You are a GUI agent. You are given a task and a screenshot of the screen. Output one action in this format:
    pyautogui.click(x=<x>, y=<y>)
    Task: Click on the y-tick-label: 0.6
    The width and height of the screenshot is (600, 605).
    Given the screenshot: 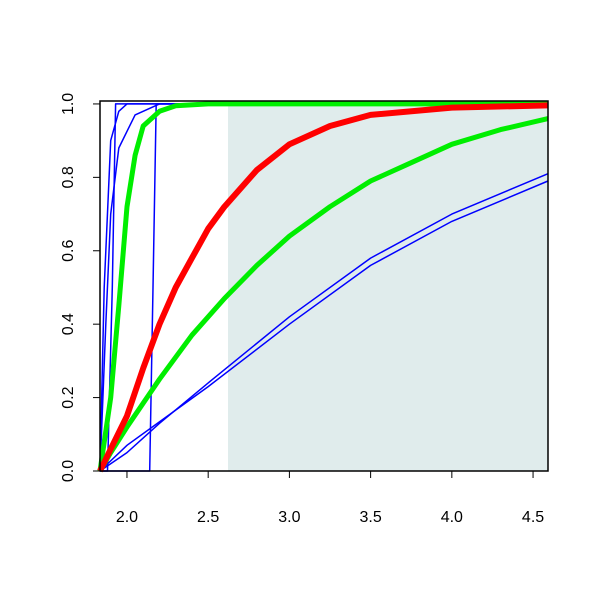 What is the action you would take?
    pyautogui.click(x=68, y=251)
    